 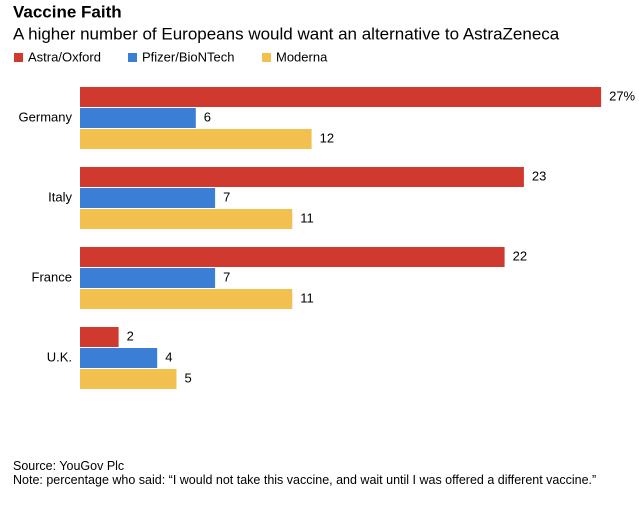 I want to click on value-label: 2, so click(x=130, y=335).